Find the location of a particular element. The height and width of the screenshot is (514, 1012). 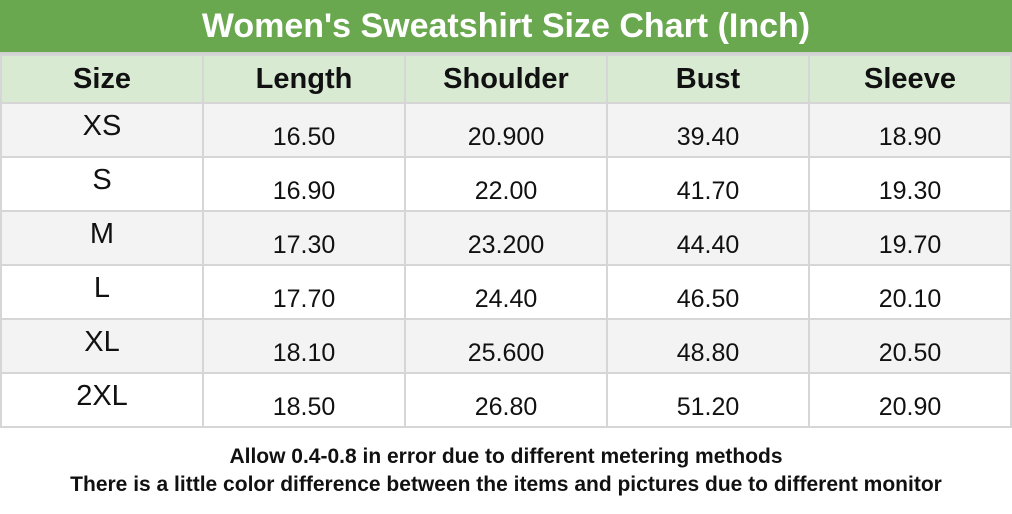

value-cell: 22.00 is located at coordinates (506, 184).